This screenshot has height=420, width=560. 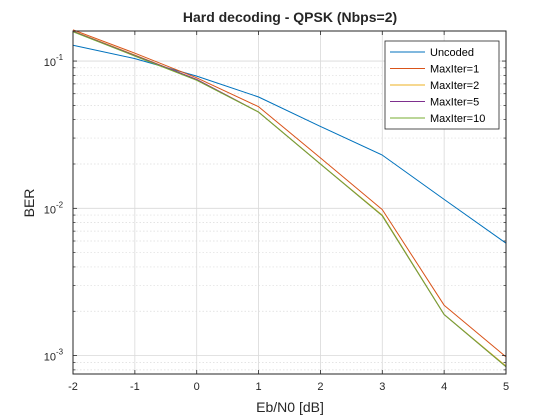 What do you see at coordinates (506, 387) in the screenshot?
I see `x-tick-label: 5` at bounding box center [506, 387].